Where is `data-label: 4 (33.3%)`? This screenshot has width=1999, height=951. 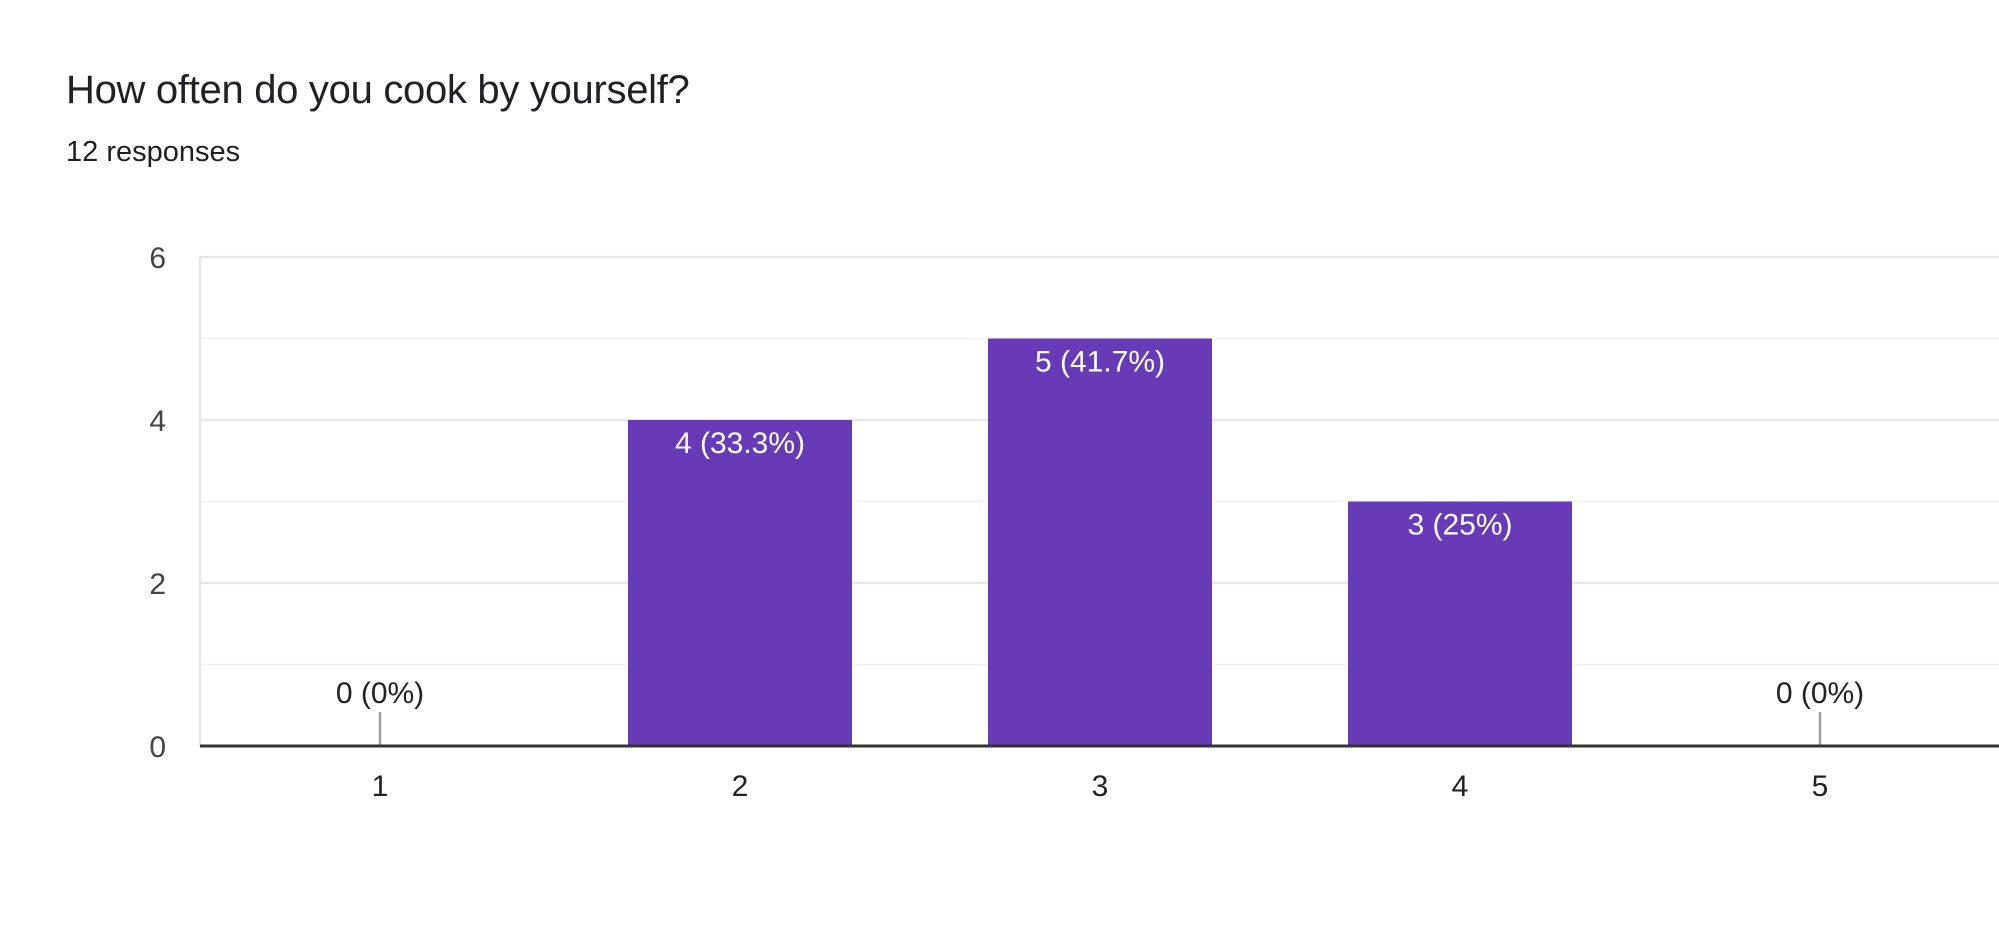
data-label: 4 (33.3%) is located at coordinates (740, 443).